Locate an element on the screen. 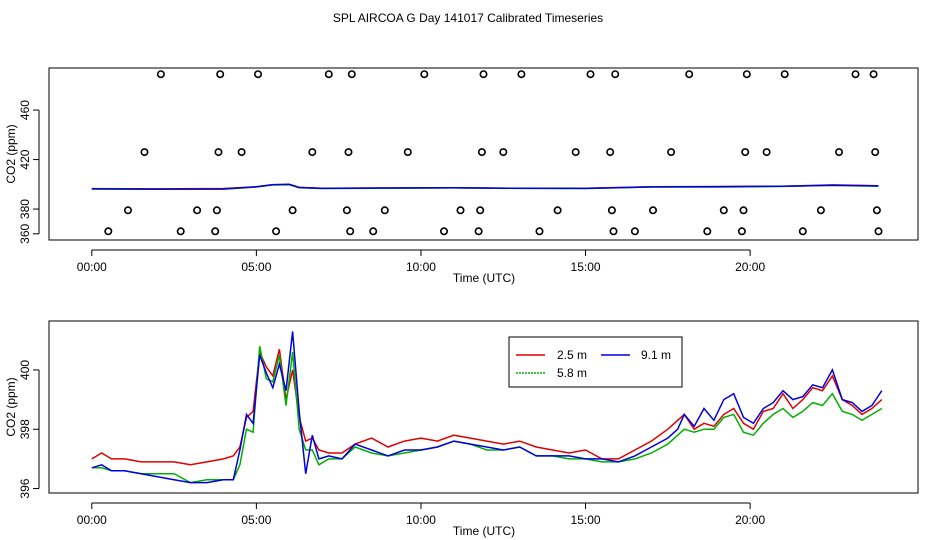 The height and width of the screenshot is (540, 936). bottom-x-tick-label: 15:00 is located at coordinates (586, 520).